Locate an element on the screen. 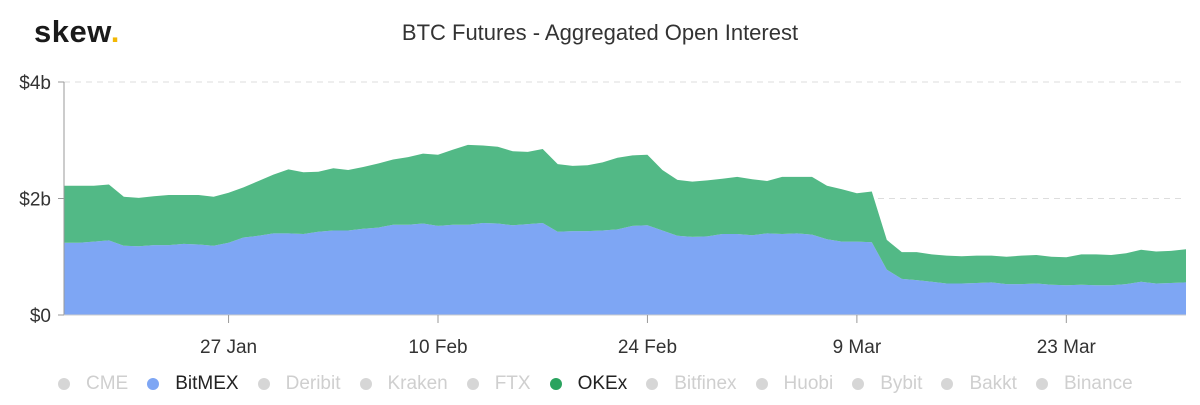  legend-item-binance: Binance is located at coordinates (1084, 384).